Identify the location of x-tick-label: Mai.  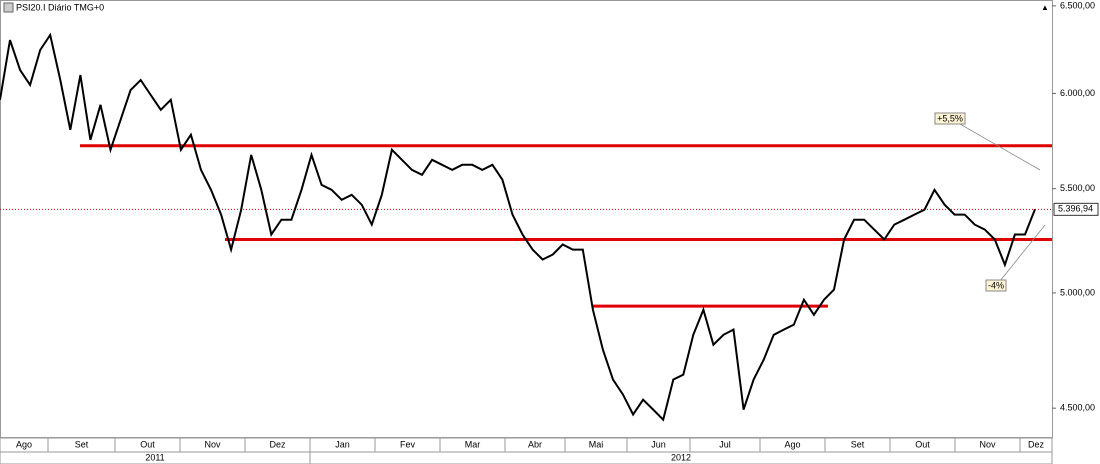
(596, 444).